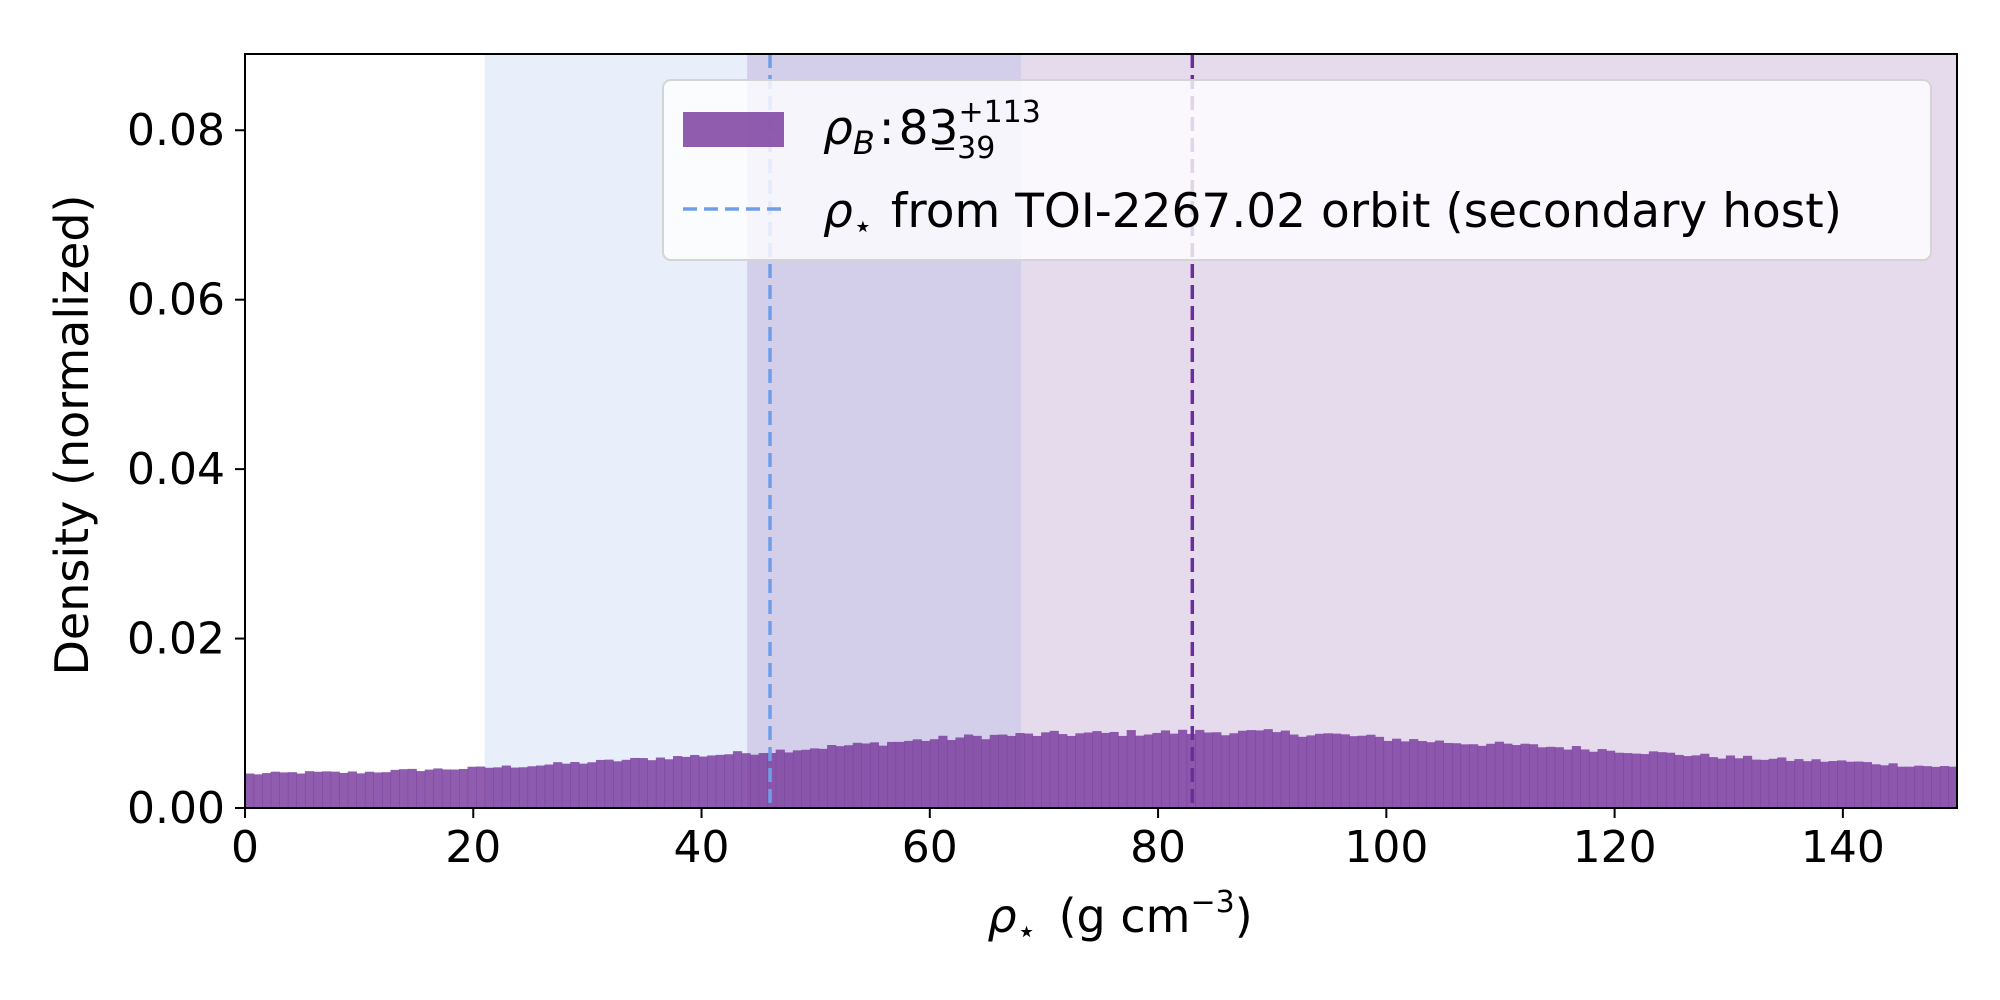  Describe the element at coordinates (963, 148) in the screenshot. I see `legend-rho-b-lower: −39` at that location.